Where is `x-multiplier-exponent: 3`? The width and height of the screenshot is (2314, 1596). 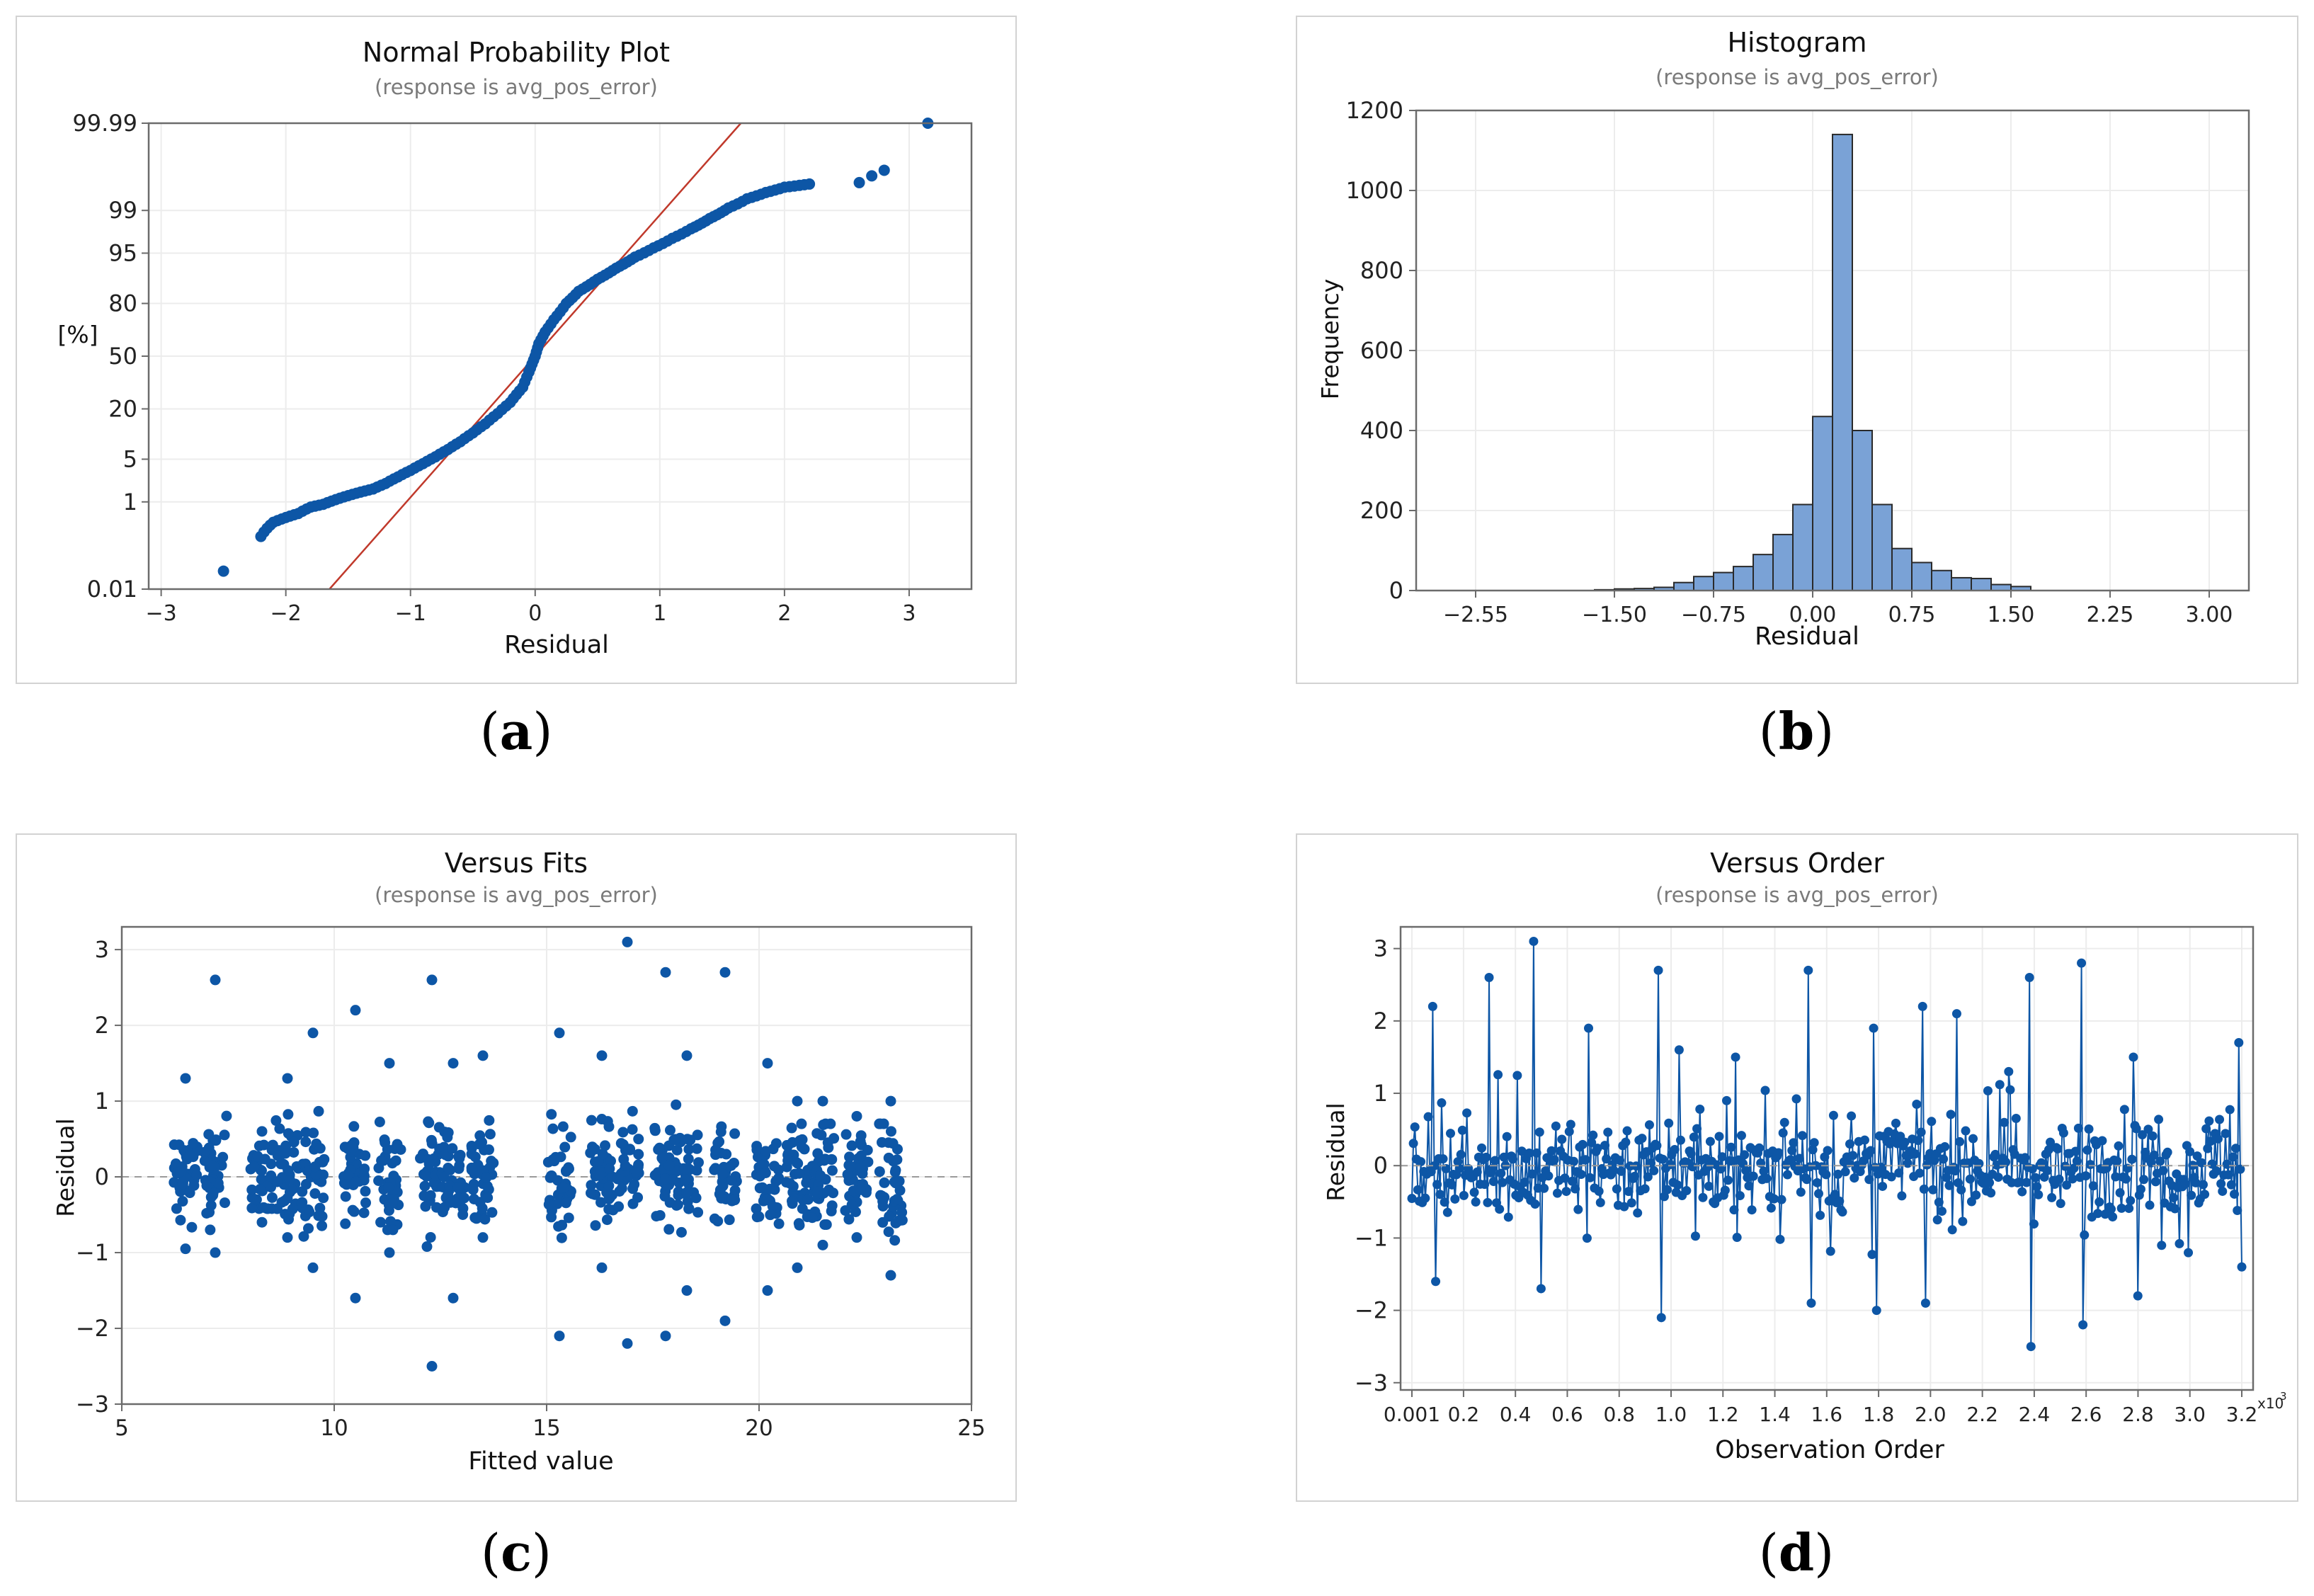
x-multiplier-exponent: 3 is located at coordinates (2283, 1396).